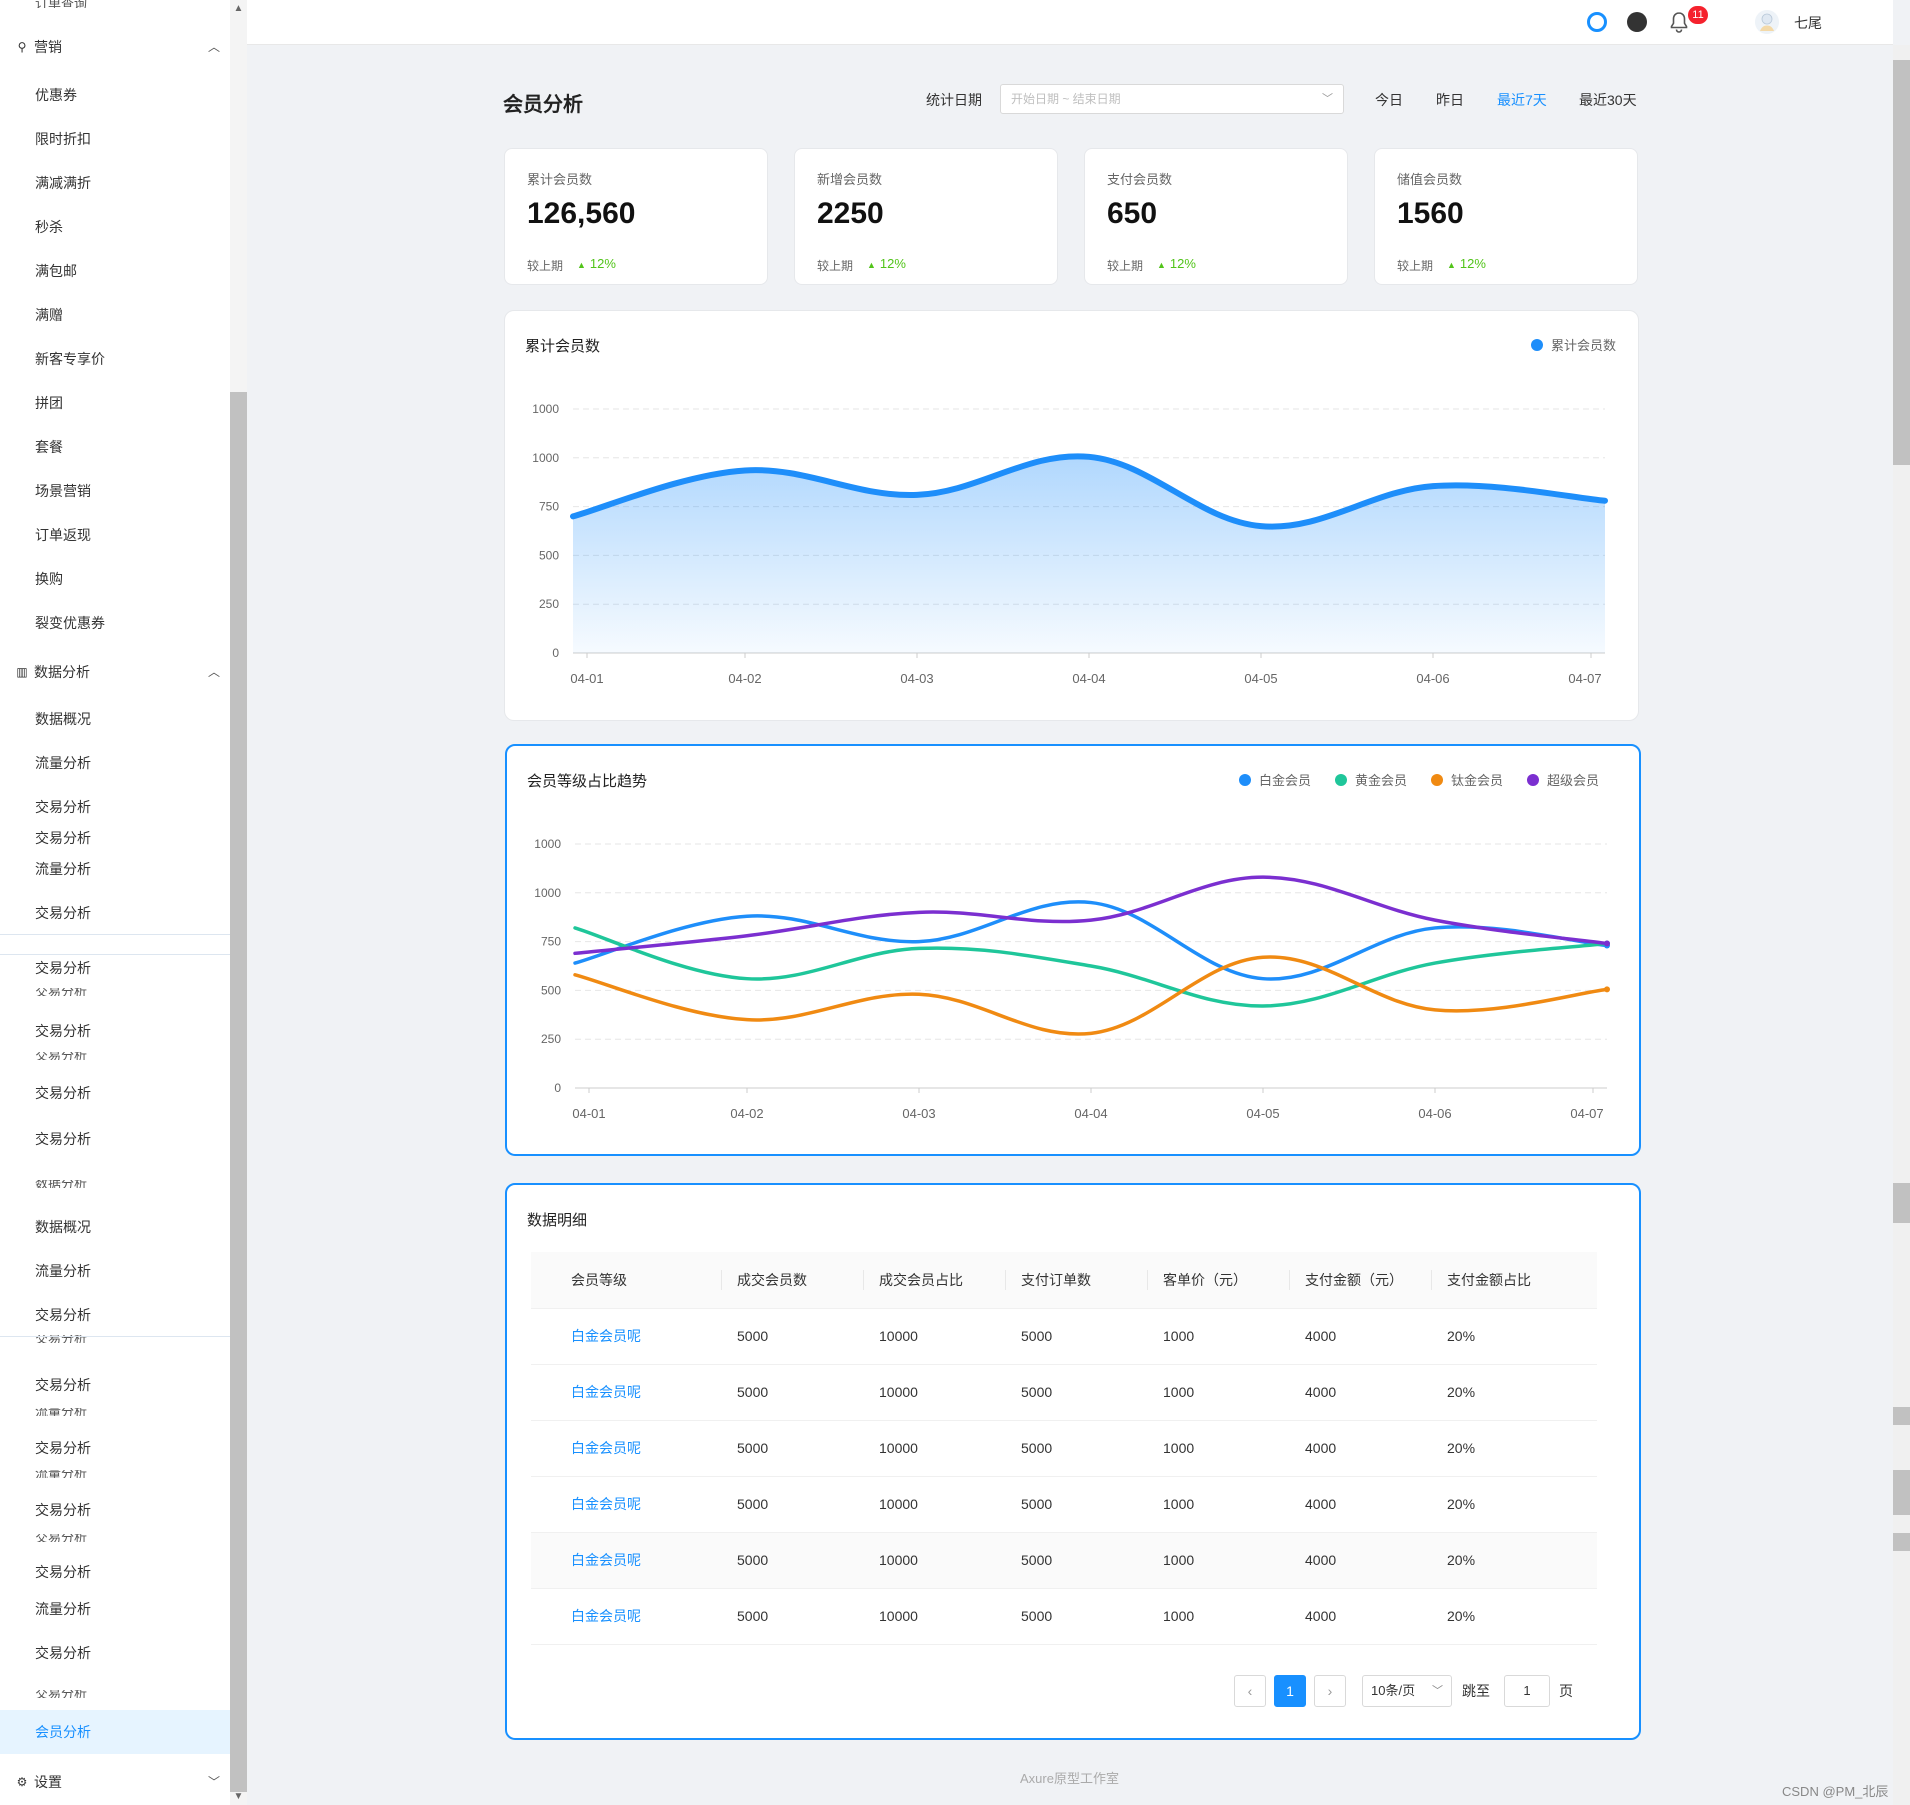 The height and width of the screenshot is (1805, 1910). Describe the element at coordinates (63, 183) in the screenshot. I see `sidebar-item: 满减满折` at that location.